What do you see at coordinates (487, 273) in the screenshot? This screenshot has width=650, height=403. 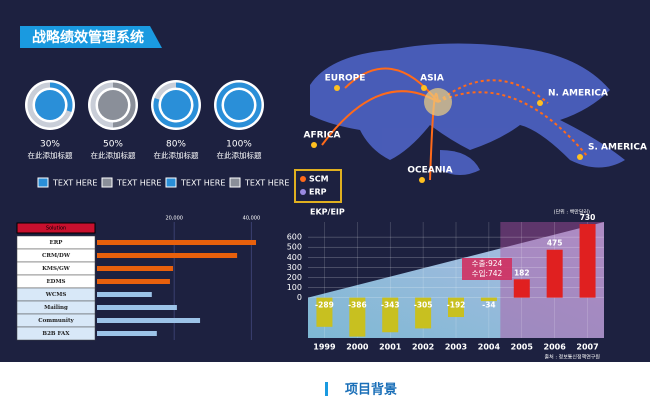 I see `annotation: 수입:742` at bounding box center [487, 273].